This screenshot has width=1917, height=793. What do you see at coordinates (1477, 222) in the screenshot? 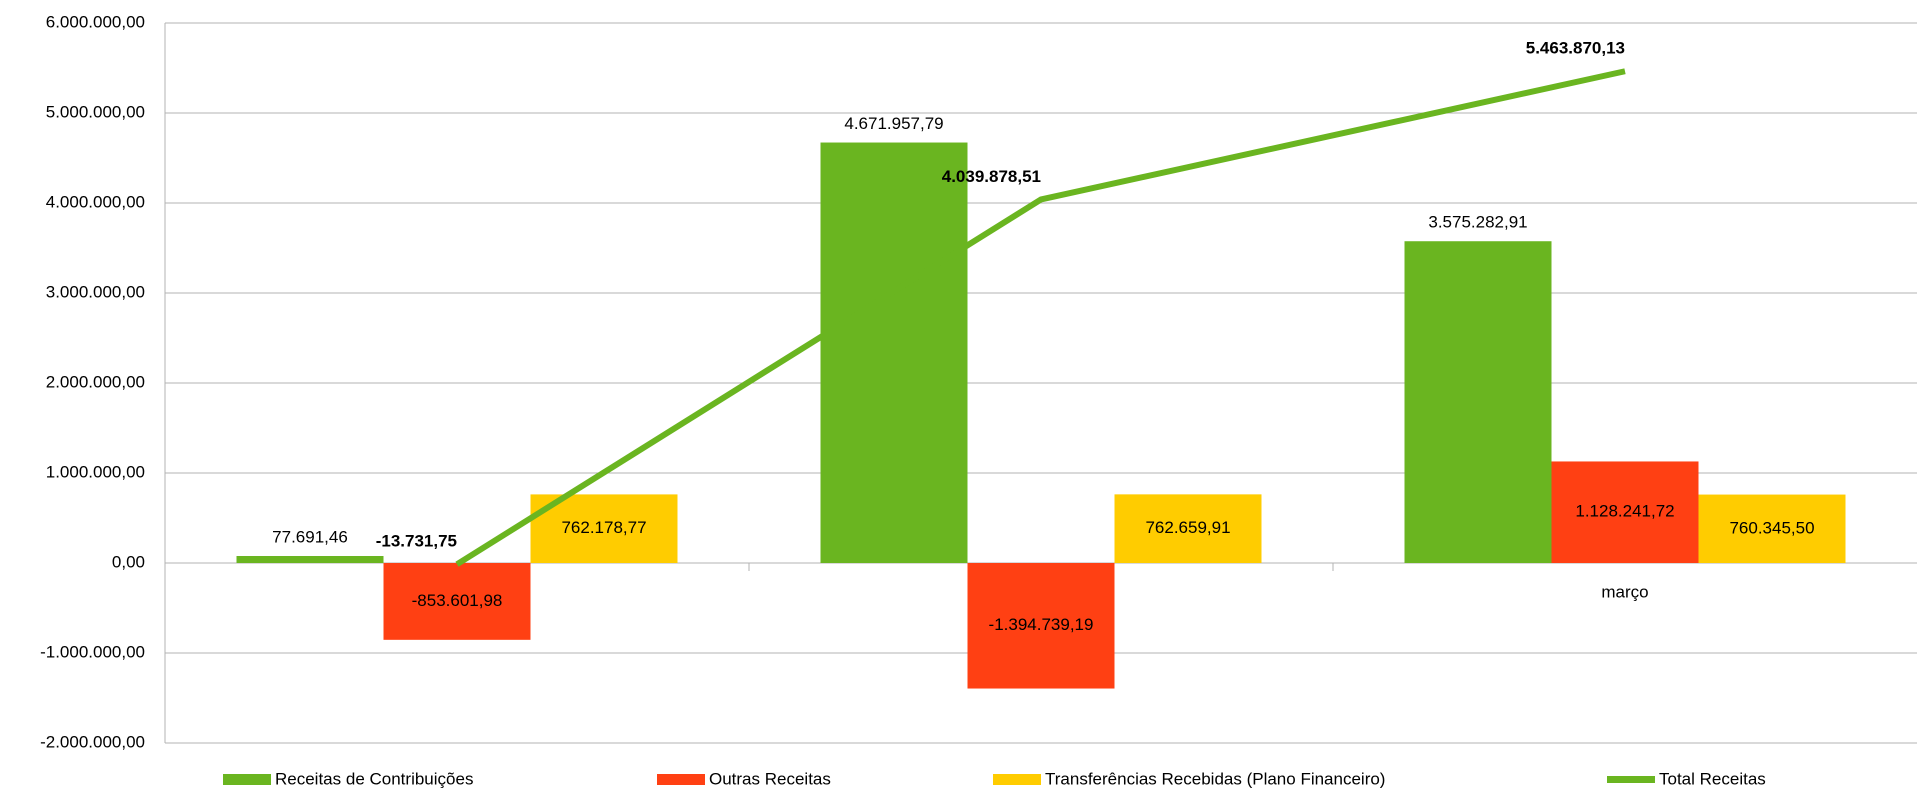
I see `data-label: 3.575.282,91` at bounding box center [1477, 222].